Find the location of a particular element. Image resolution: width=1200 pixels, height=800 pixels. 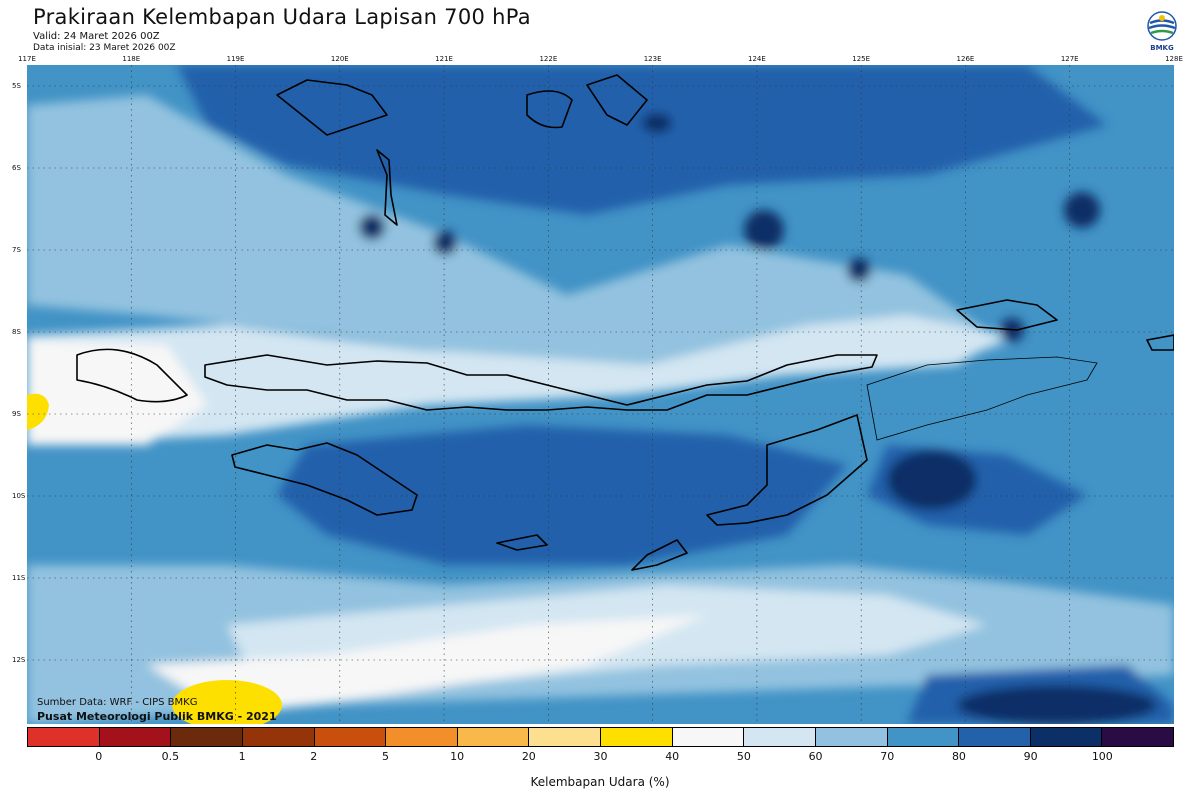

initial-time: Data inisial: 23 Maret 2026 00Z is located at coordinates (104, 48).